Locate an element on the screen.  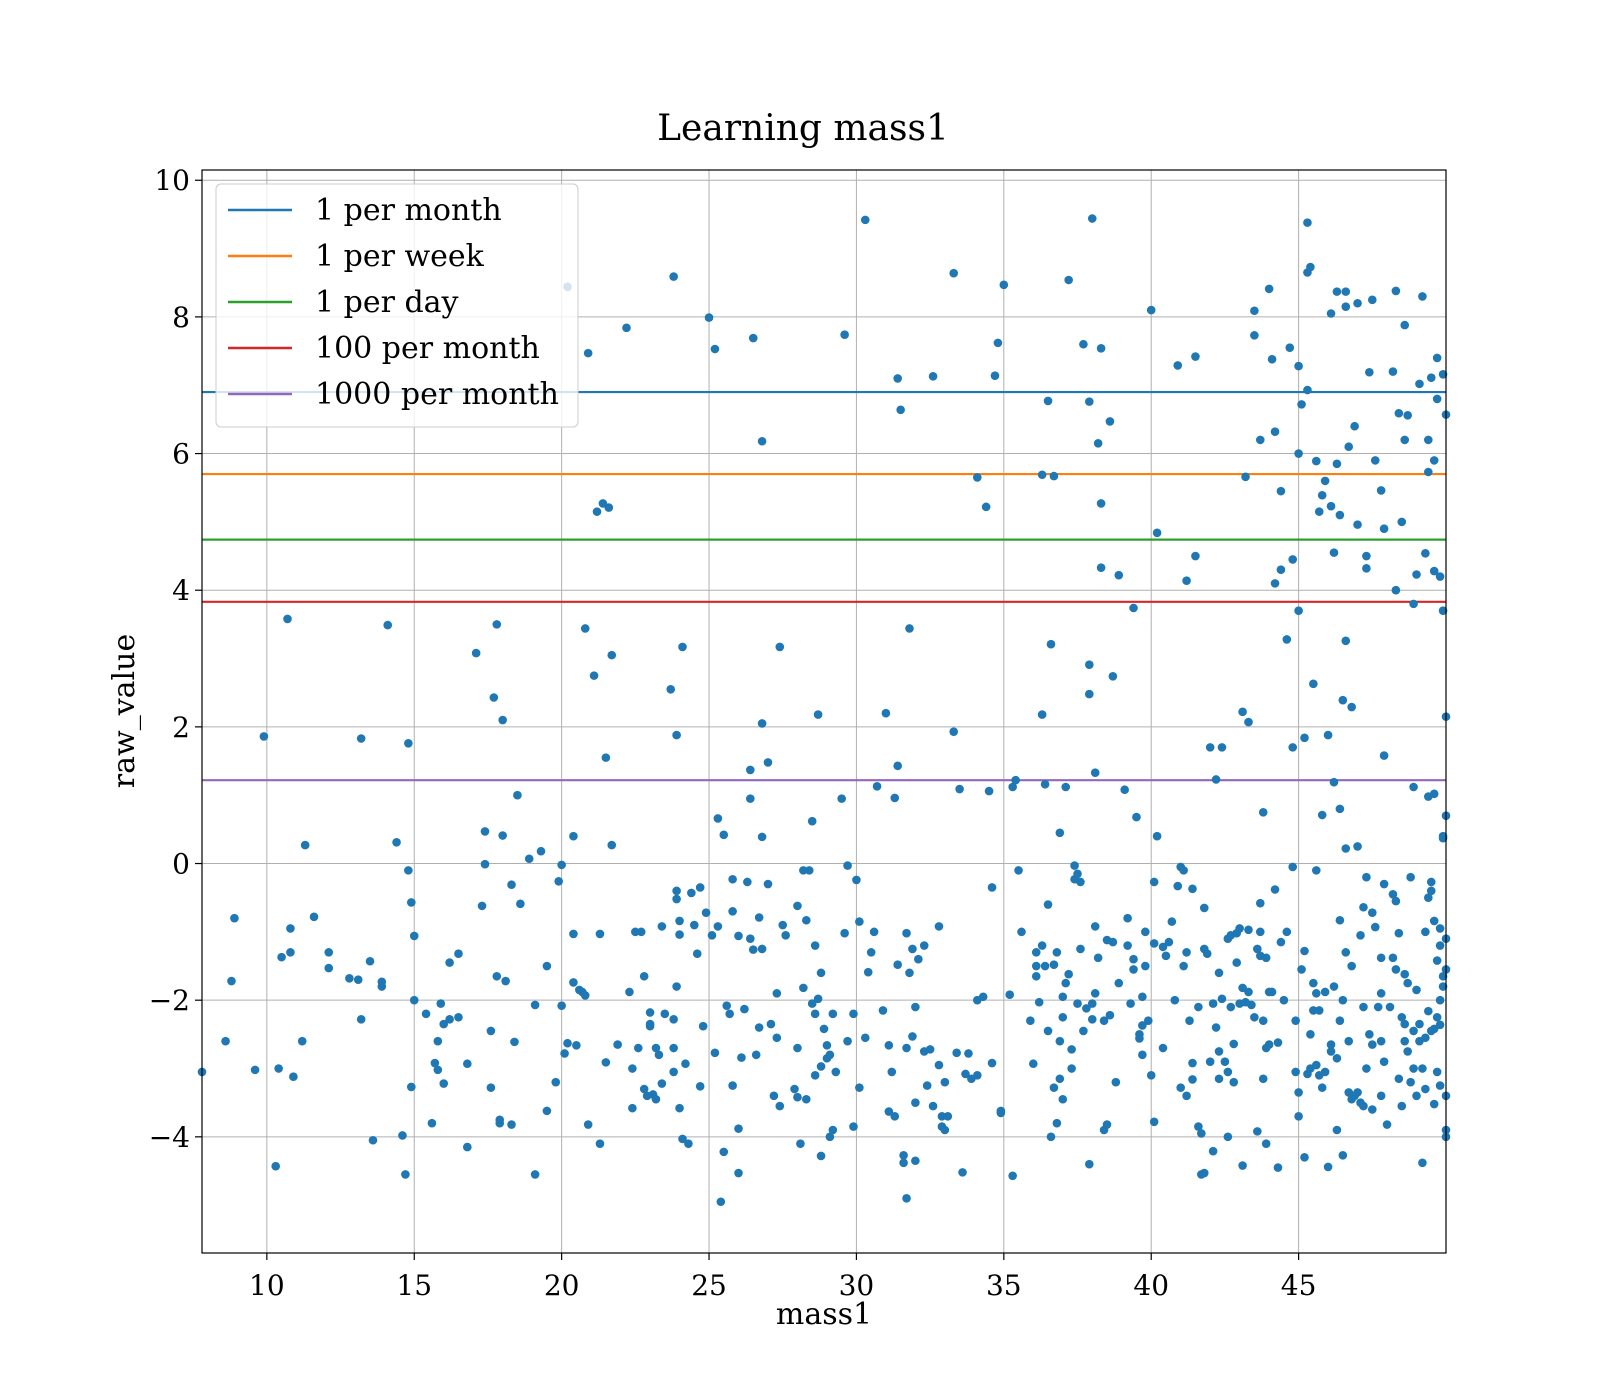
chart-title: Learning mass1 is located at coordinates (803, 128).